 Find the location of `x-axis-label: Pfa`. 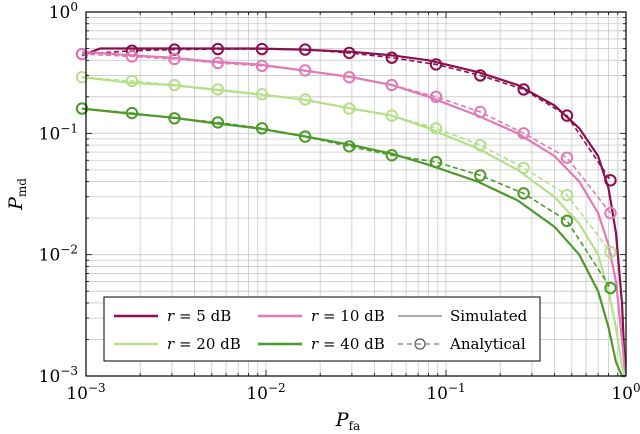

x-axis-label: Pfa is located at coordinates (347, 421).